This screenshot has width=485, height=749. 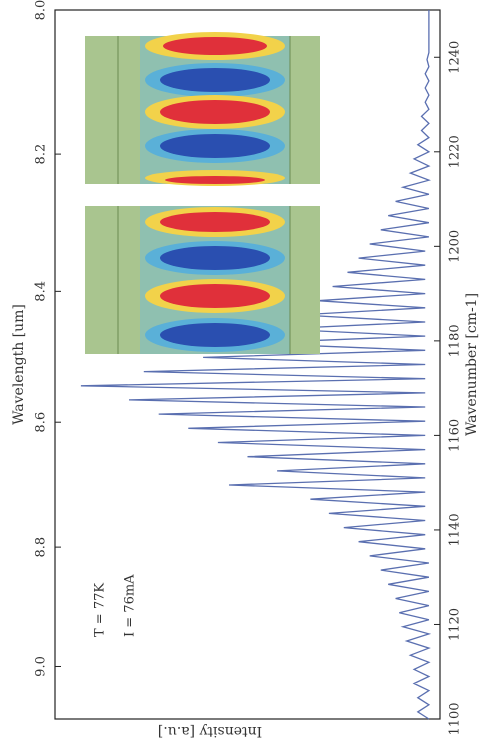 I want to click on x-tick-label: 1220, so click(x=455, y=151).